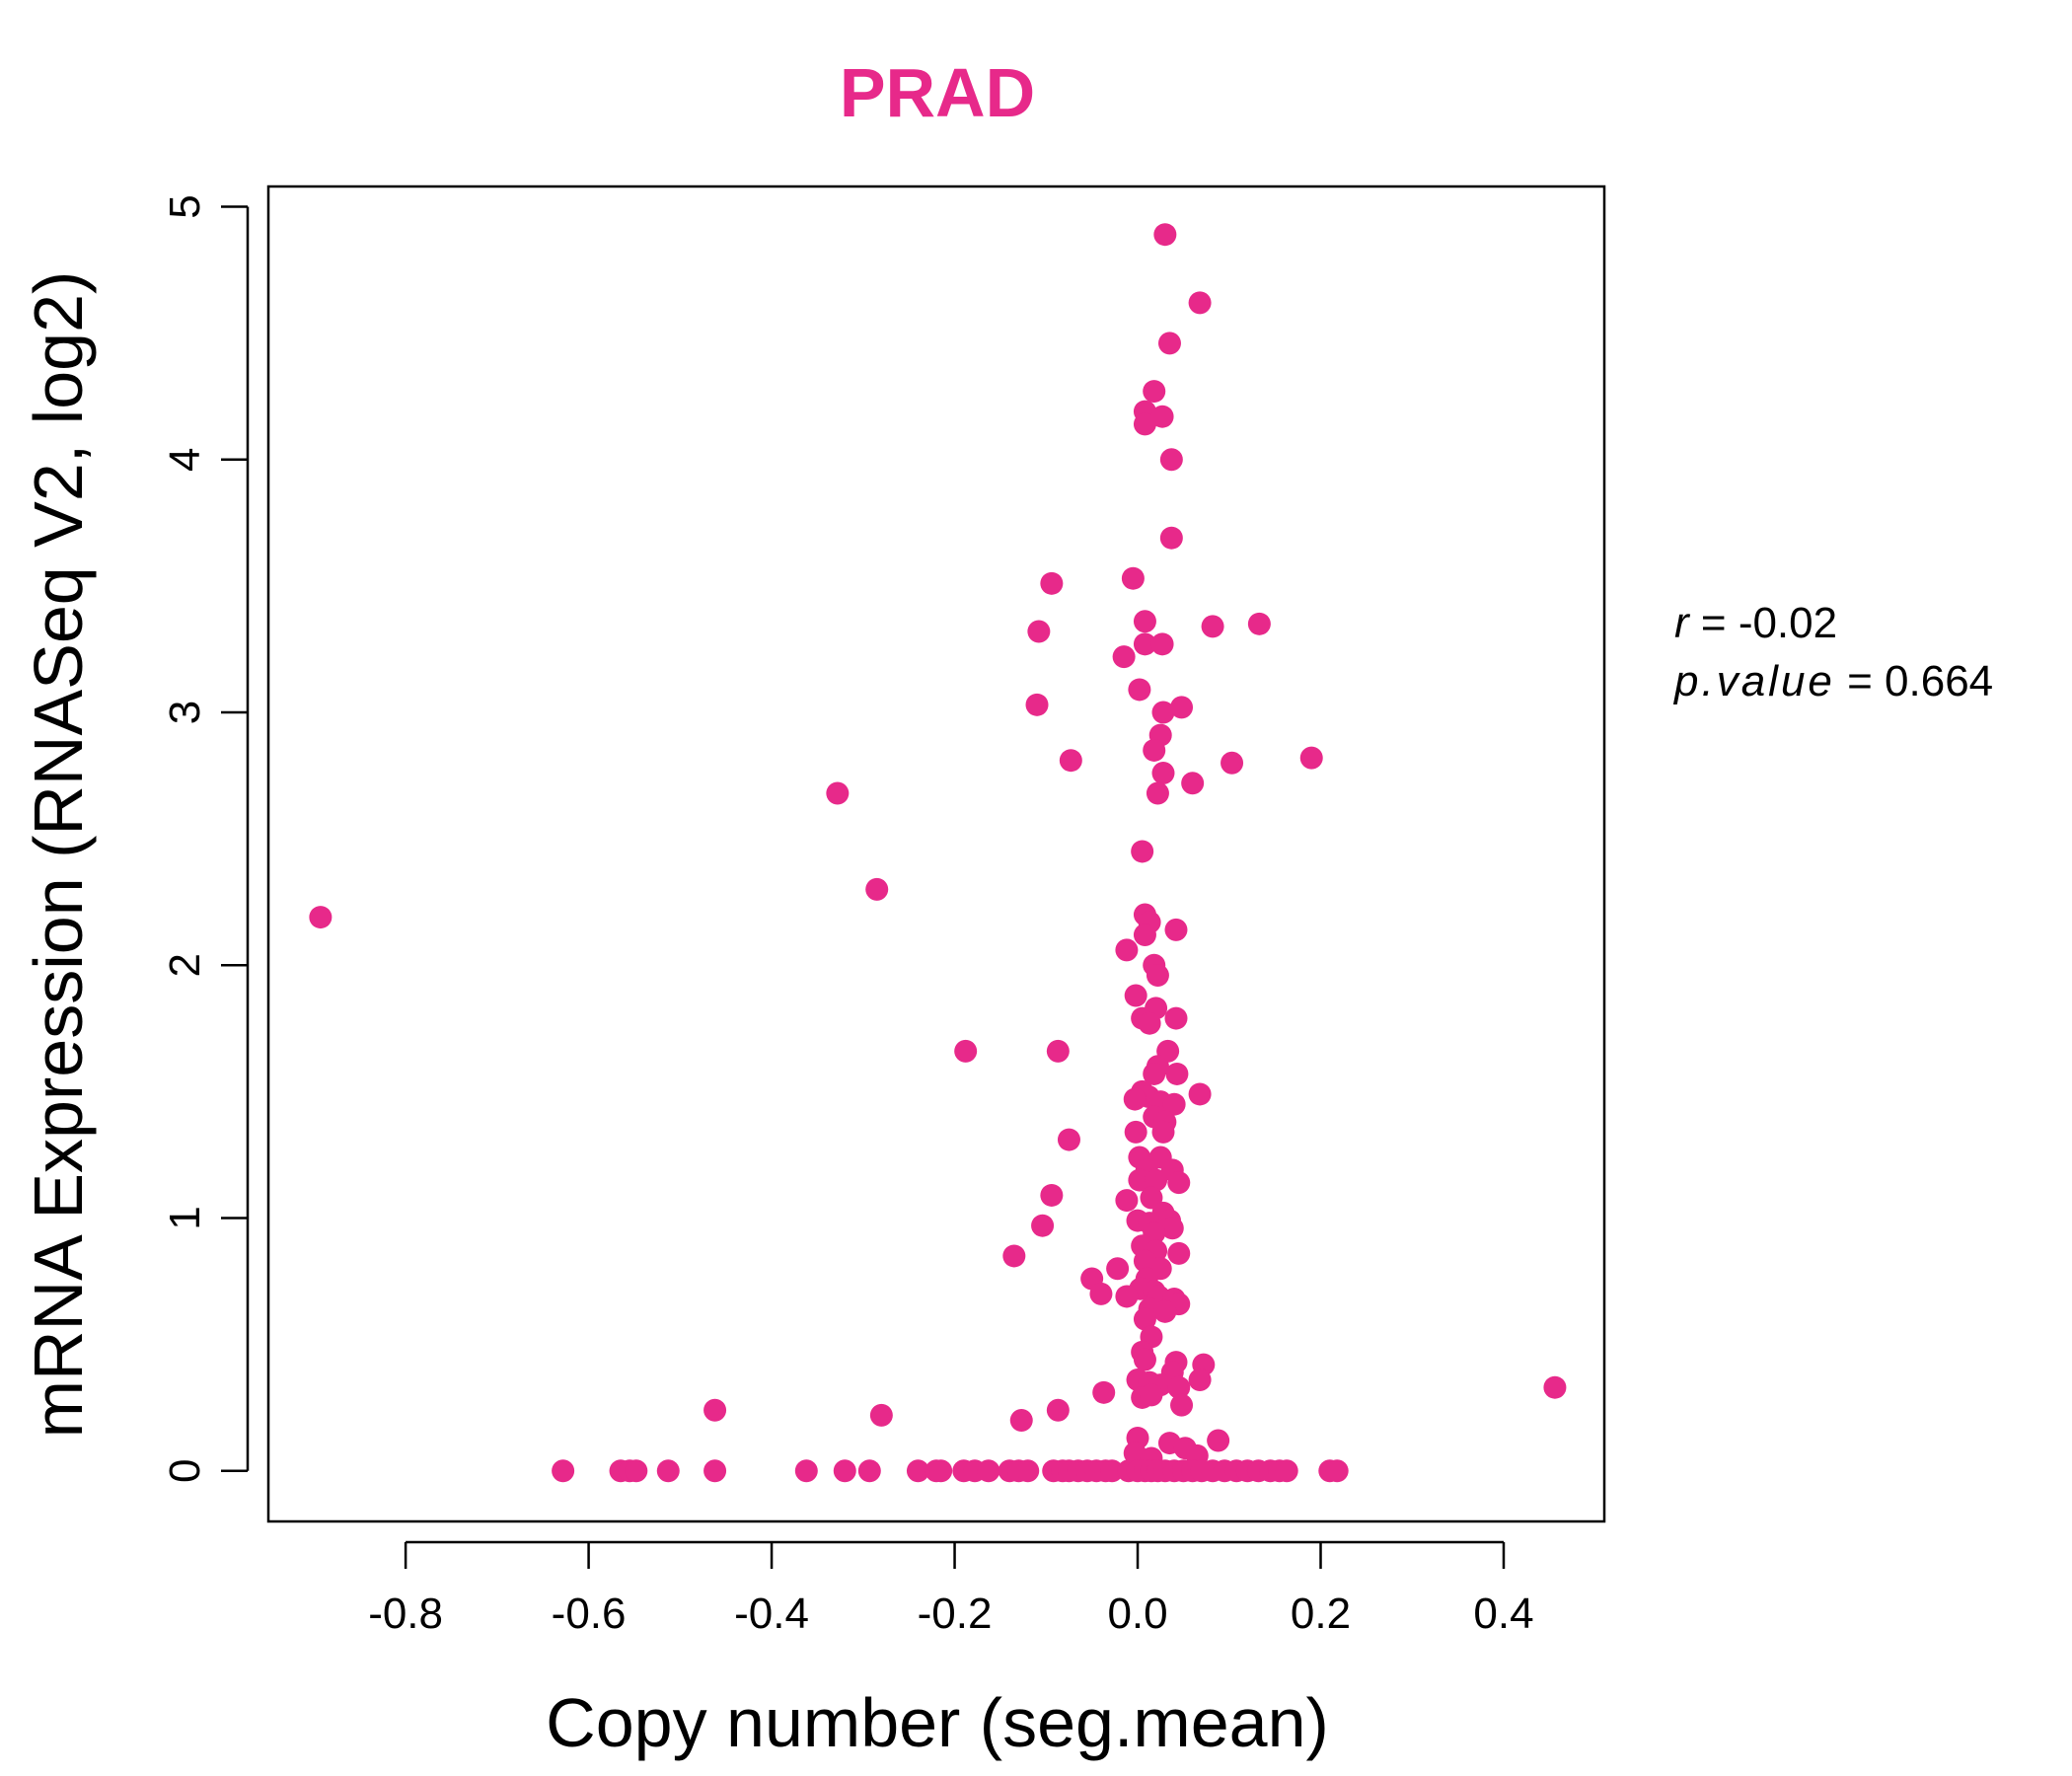 The height and width of the screenshot is (1776, 2072). What do you see at coordinates (1137, 1614) in the screenshot?
I see `x-tick-label: 0.0` at bounding box center [1137, 1614].